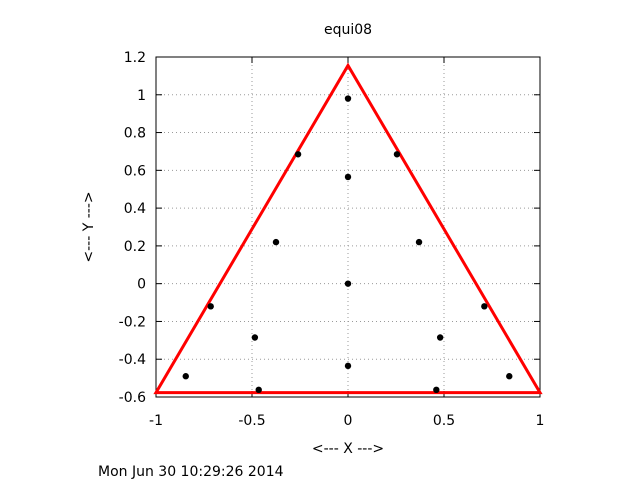 This screenshot has width=640, height=480. I want to click on x-tick-label: 0, so click(348, 421).